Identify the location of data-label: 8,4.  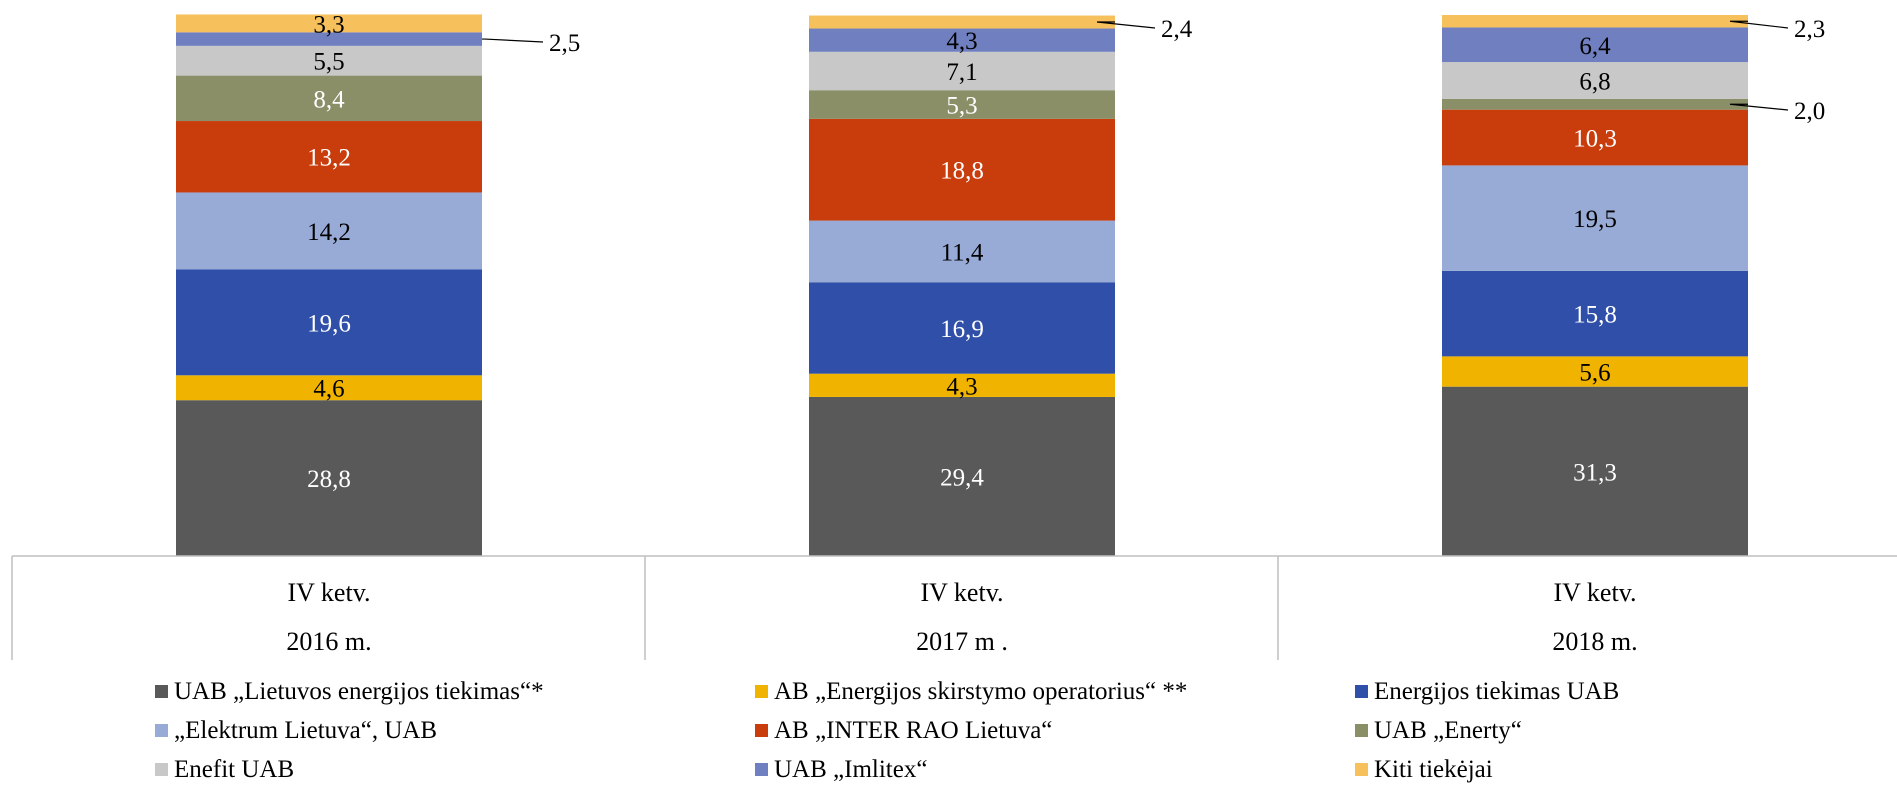
(329, 99).